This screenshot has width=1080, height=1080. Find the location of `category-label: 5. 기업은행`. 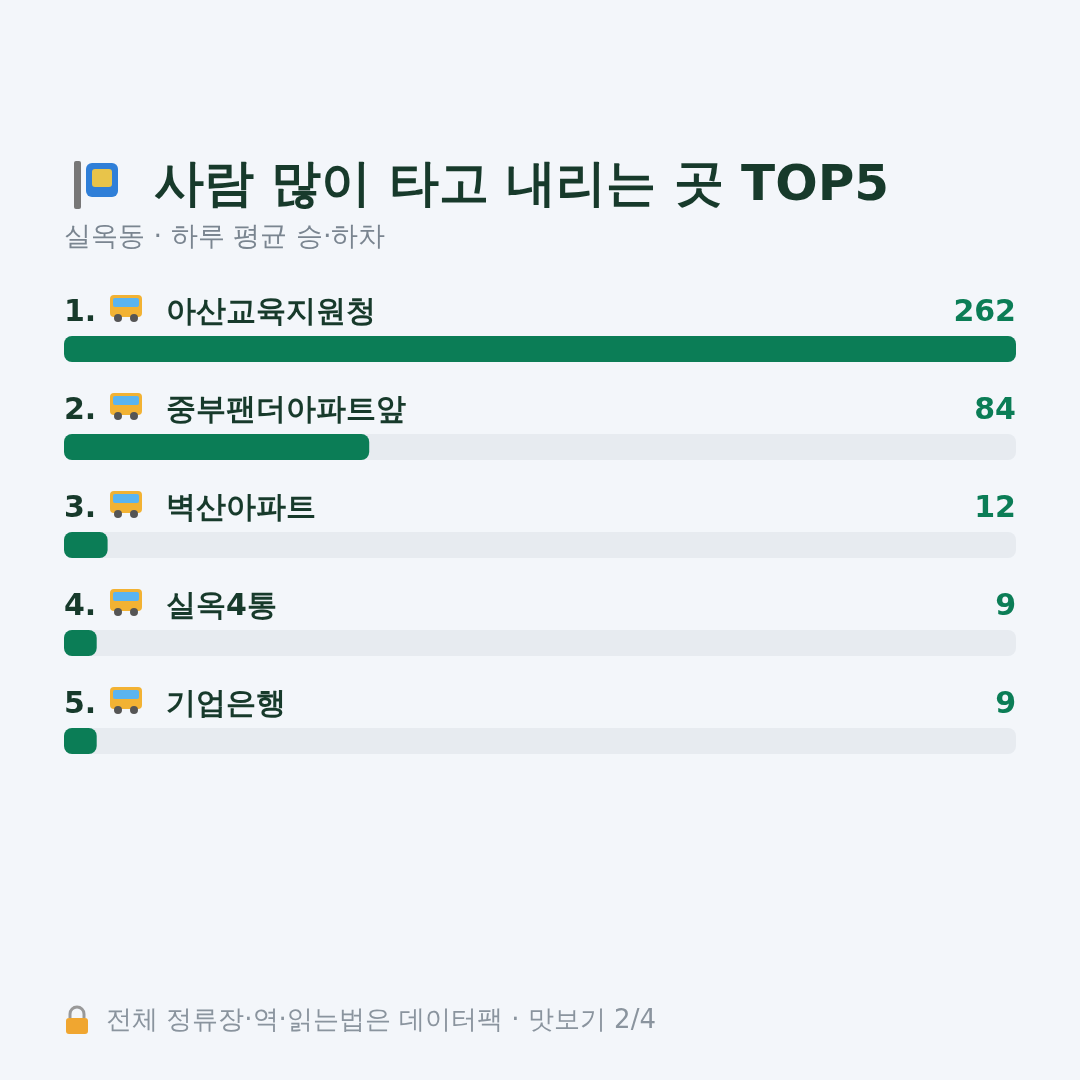

category-label: 5. 기업은행 is located at coordinates (175, 702).